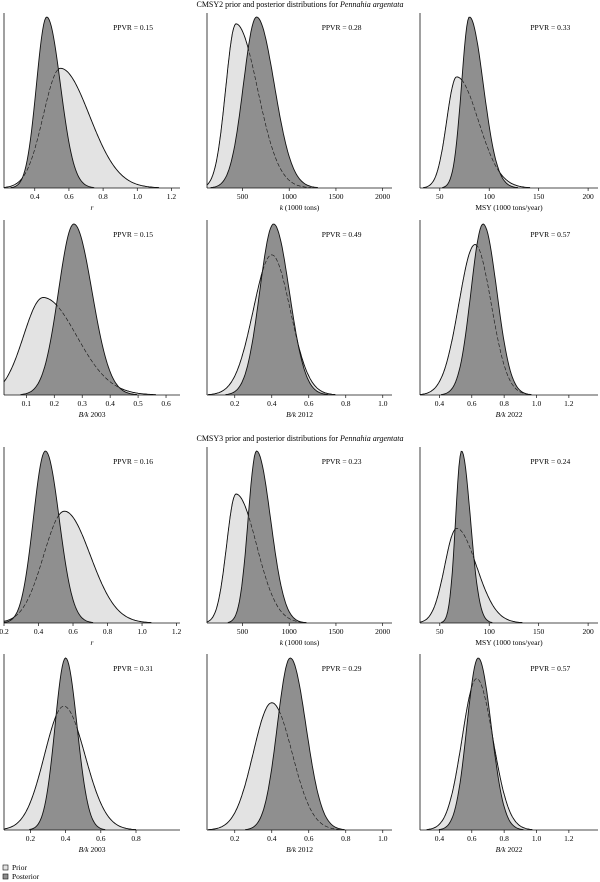 This screenshot has width=600, height=882. What do you see at coordinates (133, 461) in the screenshot?
I see `ppvr-label: PPVR = 0.16` at bounding box center [133, 461].